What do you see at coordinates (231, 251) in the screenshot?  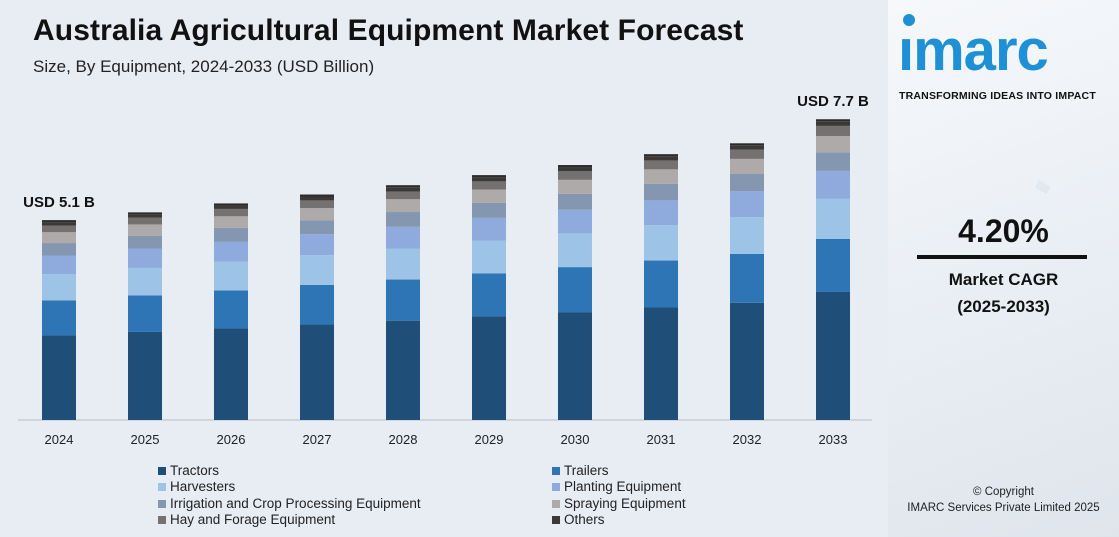 I see `bar-segment-2026-planting-equipment` at bounding box center [231, 251].